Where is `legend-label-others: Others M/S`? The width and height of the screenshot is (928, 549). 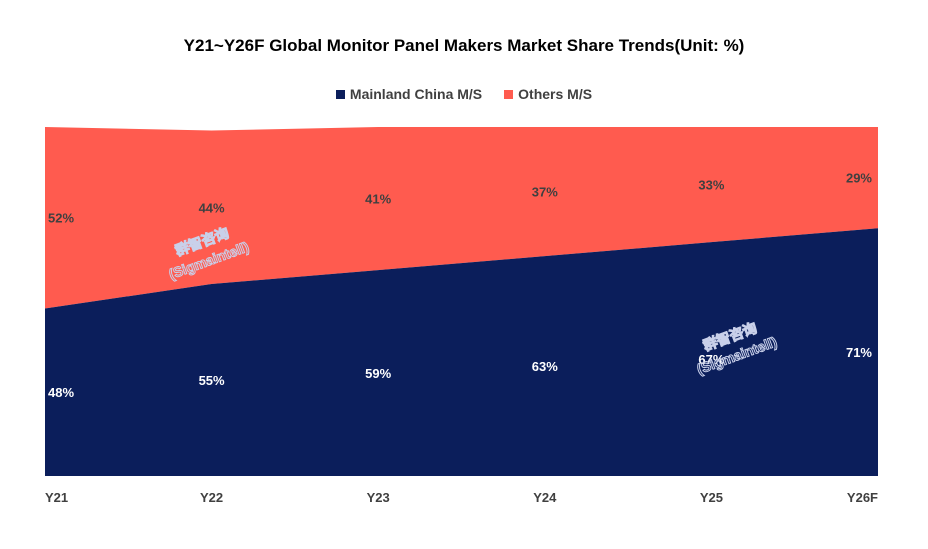 legend-label-others: Others M/S is located at coordinates (555, 94).